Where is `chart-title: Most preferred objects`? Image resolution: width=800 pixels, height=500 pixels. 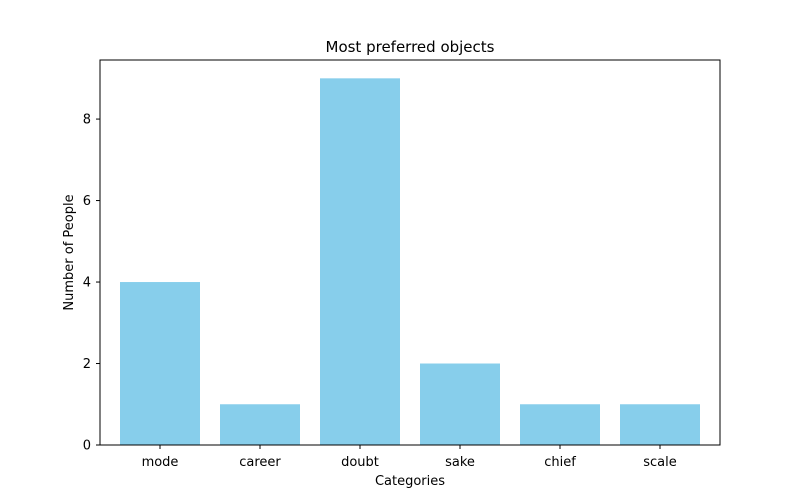 chart-title: Most preferred objects is located at coordinates (410, 47).